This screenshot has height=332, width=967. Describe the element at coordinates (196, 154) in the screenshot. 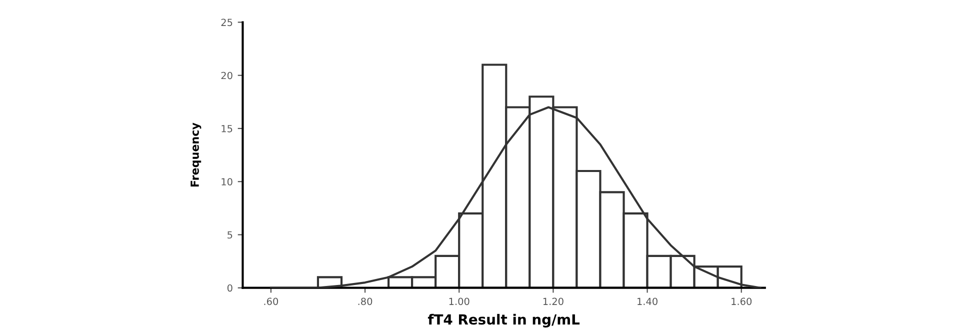

I see `y-axis-title: Frequency` at that location.